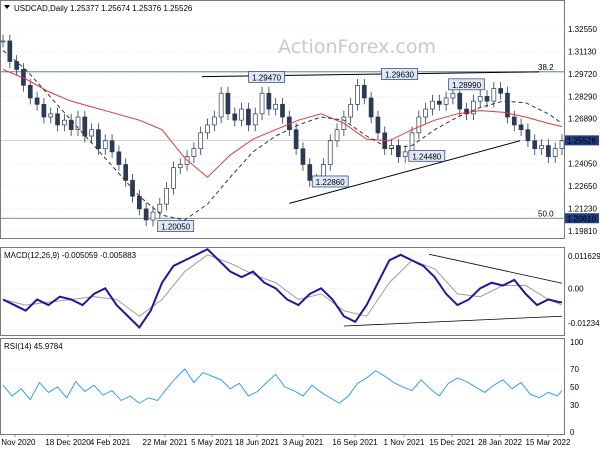 This screenshot has width=600, height=450. What do you see at coordinates (212, 442) in the screenshot?
I see `x-tick-label: 5 May 2021` at bounding box center [212, 442].